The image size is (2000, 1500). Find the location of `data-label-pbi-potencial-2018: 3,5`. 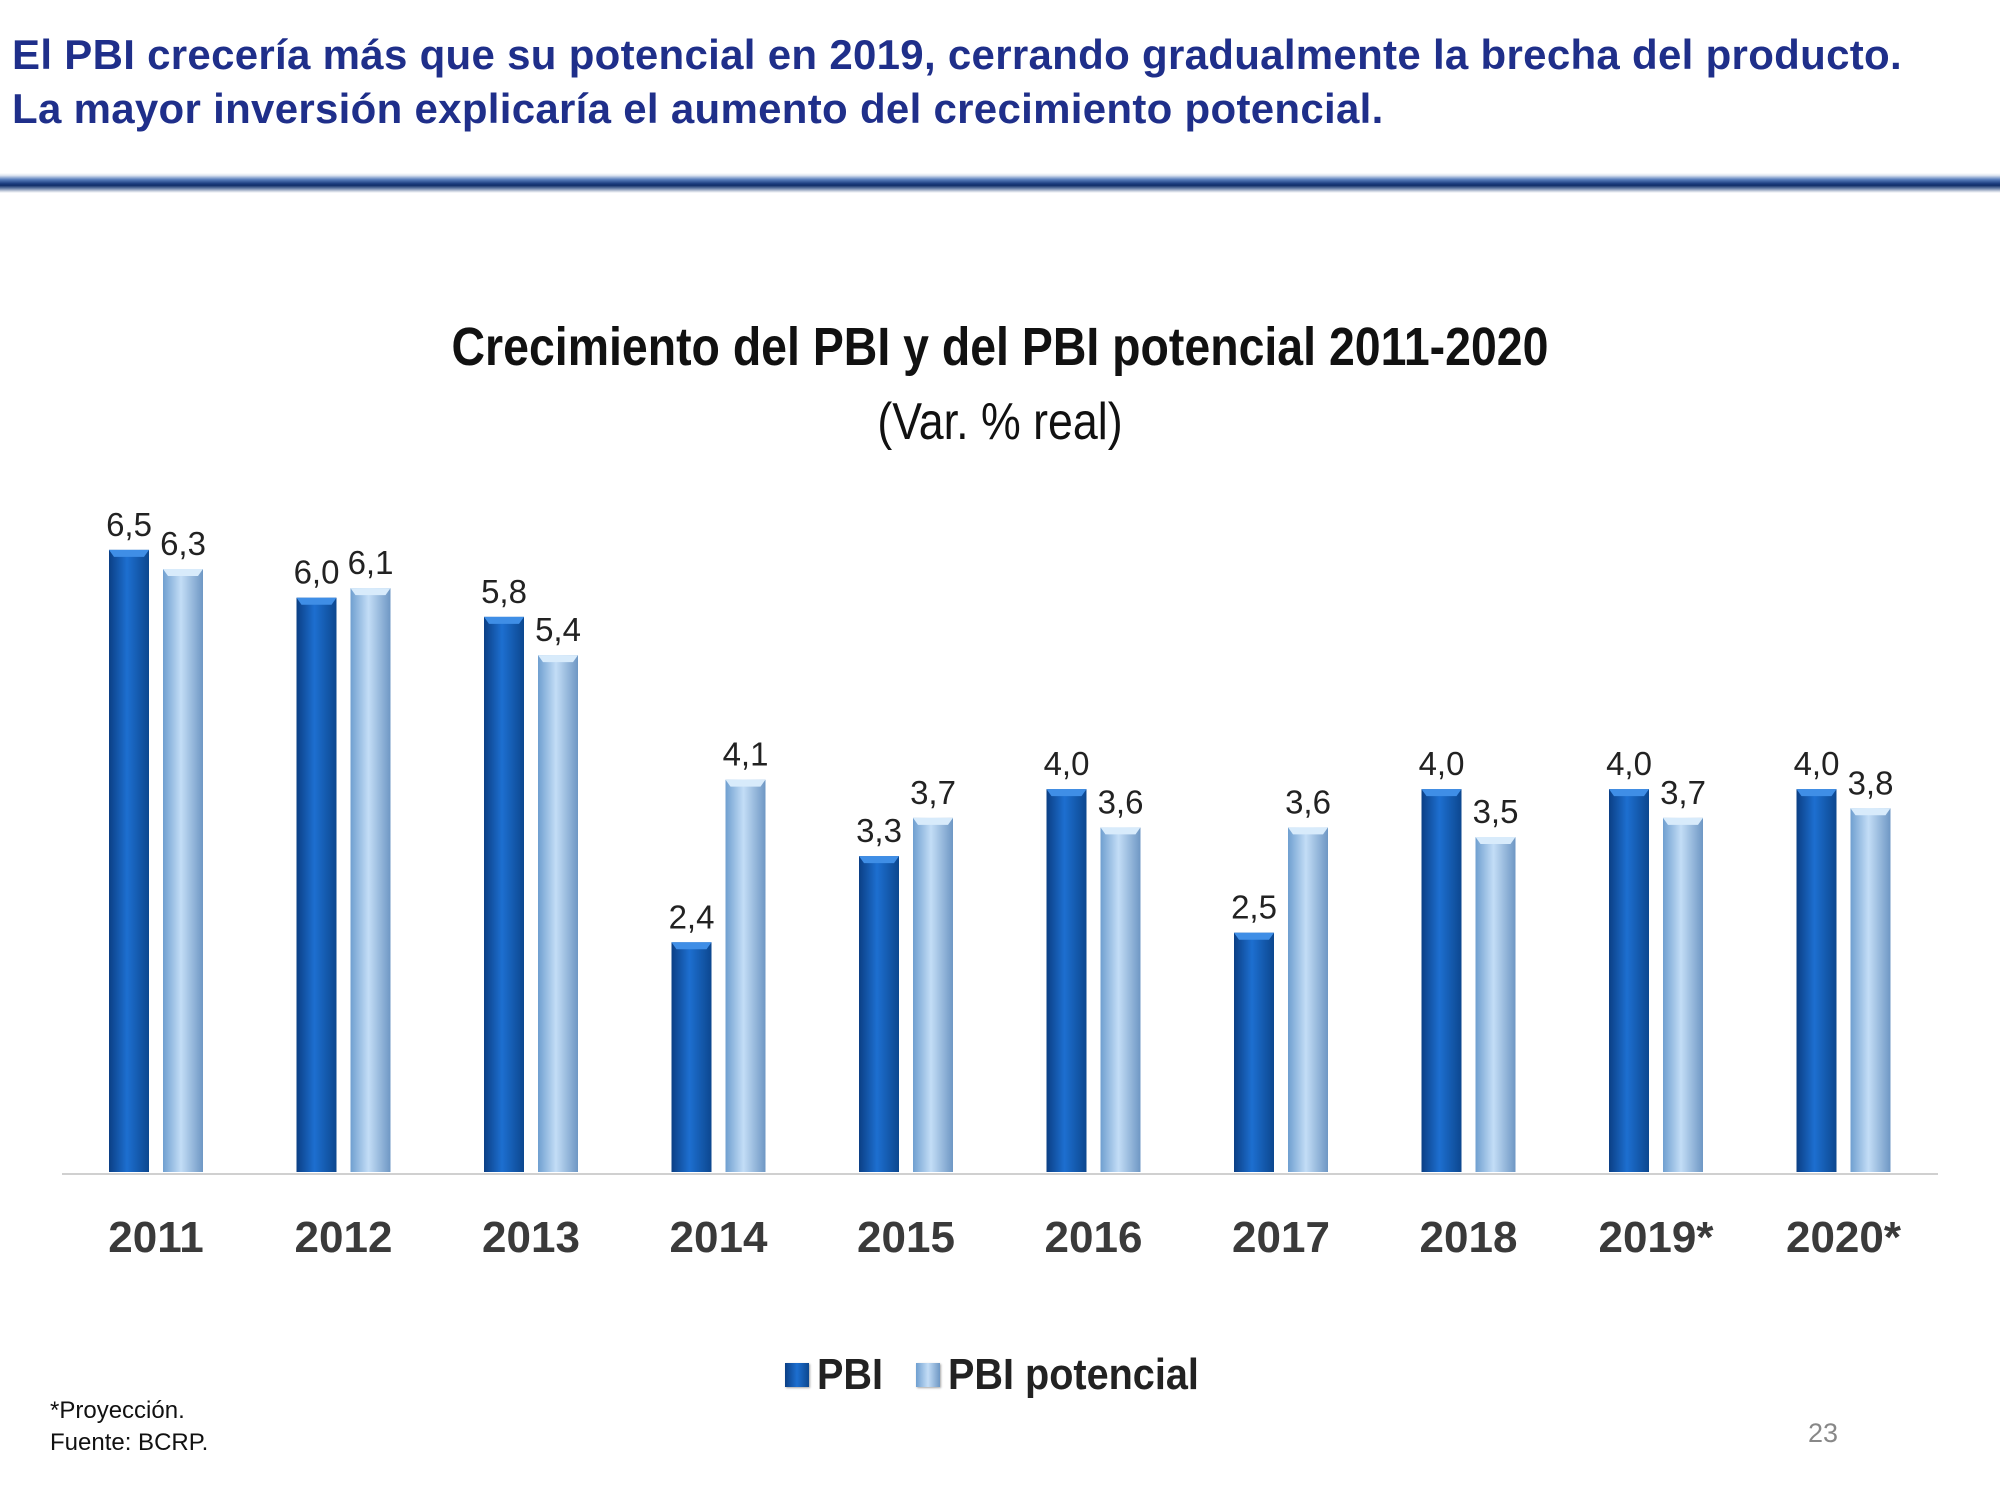

data-label-pbi-potencial-2018: 3,5 is located at coordinates (1496, 811).